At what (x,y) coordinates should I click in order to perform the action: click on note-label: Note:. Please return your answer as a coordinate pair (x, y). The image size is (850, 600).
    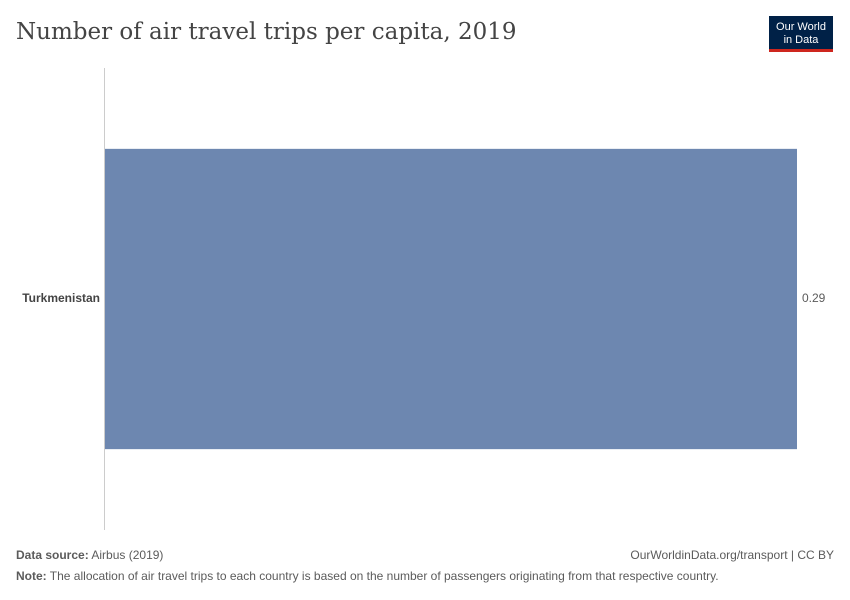
    Looking at the image, I should click on (31, 576).